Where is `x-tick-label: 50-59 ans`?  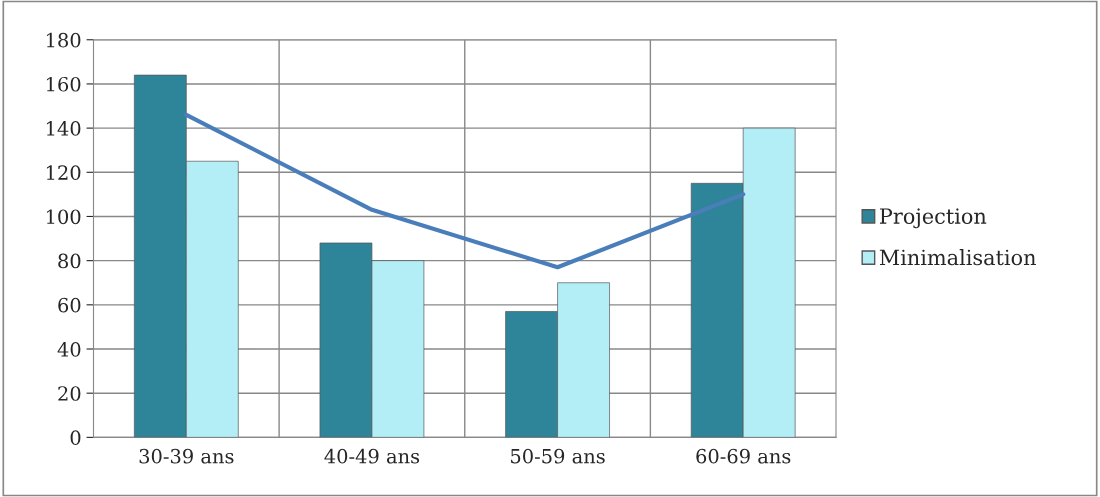
x-tick-label: 50-59 ans is located at coordinates (558, 456).